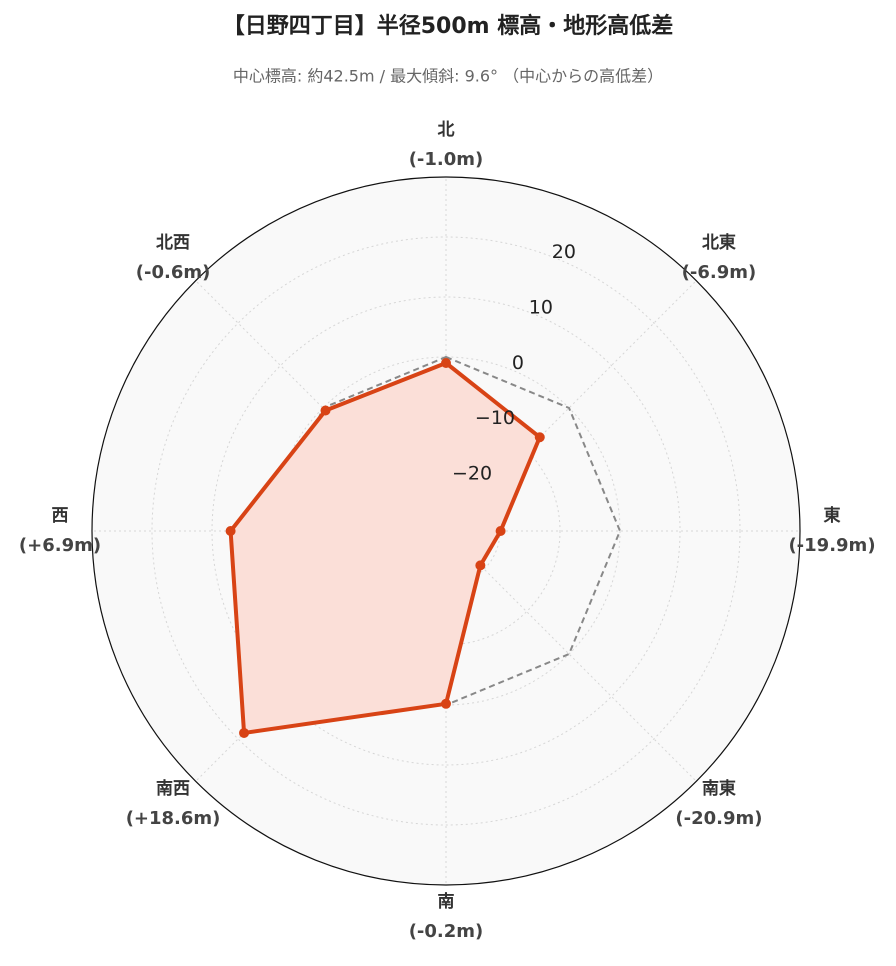 This screenshot has width=896, height=966. What do you see at coordinates (173, 818) in the screenshot?
I see `value-label: (+18.6m)` at bounding box center [173, 818].